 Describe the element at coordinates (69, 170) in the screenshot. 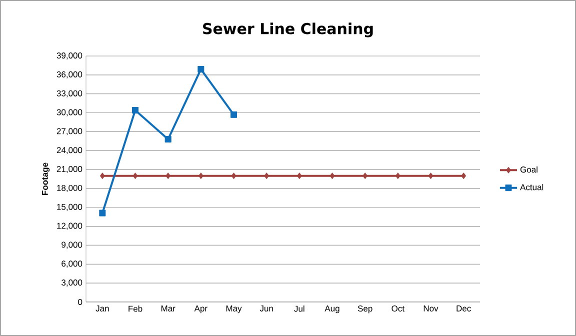

I see `y-tick-label: 21,000` at that location.